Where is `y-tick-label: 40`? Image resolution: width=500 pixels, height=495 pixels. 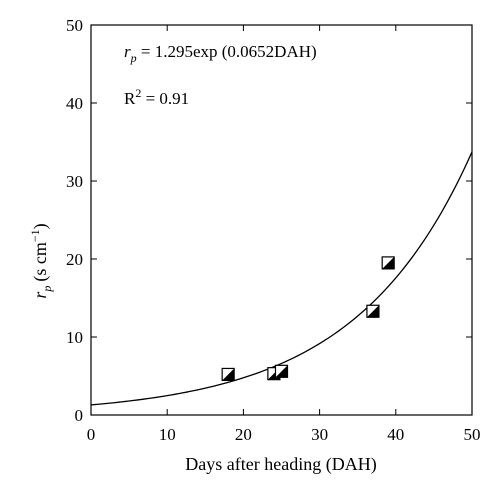
y-tick-label: 40 is located at coordinates (74, 103).